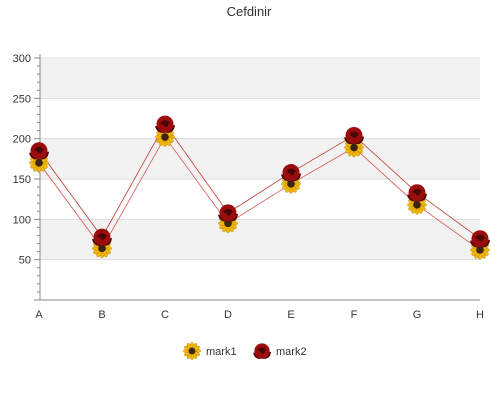 Image resolution: width=500 pixels, height=405 pixels. Describe the element at coordinates (22, 180) in the screenshot. I see `y-tick-label: 150` at that location.